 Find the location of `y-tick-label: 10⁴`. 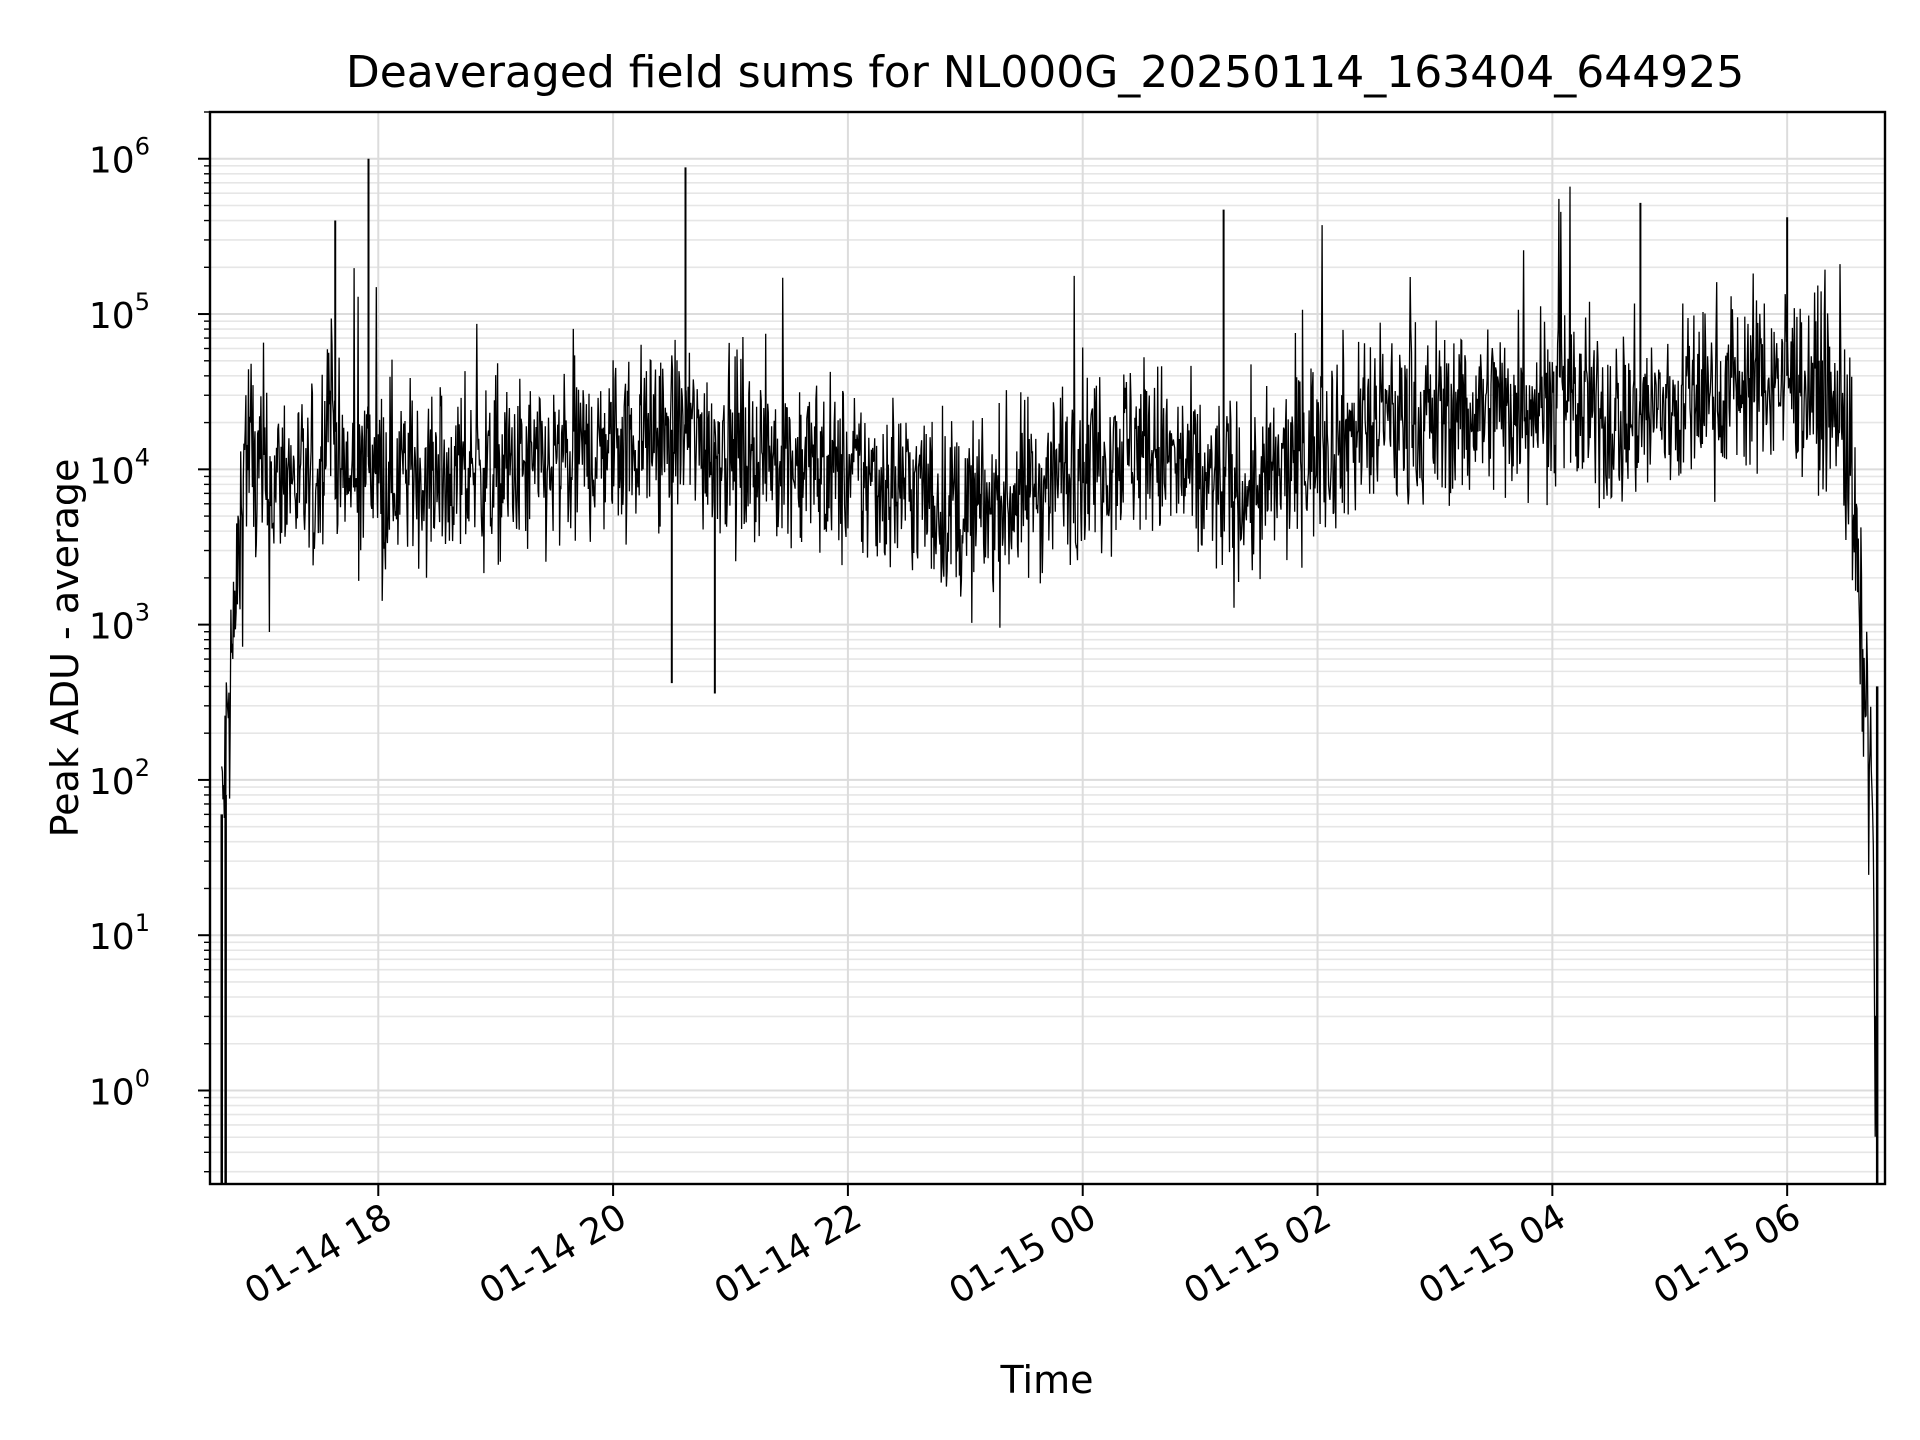

y-tick-label: 10⁴ is located at coordinates (119, 467).